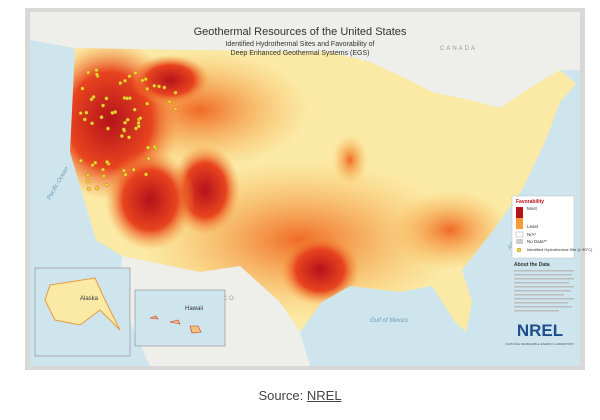  What do you see at coordinates (537, 241) in the screenshot?
I see `legend-item: No Data**` at bounding box center [537, 241].